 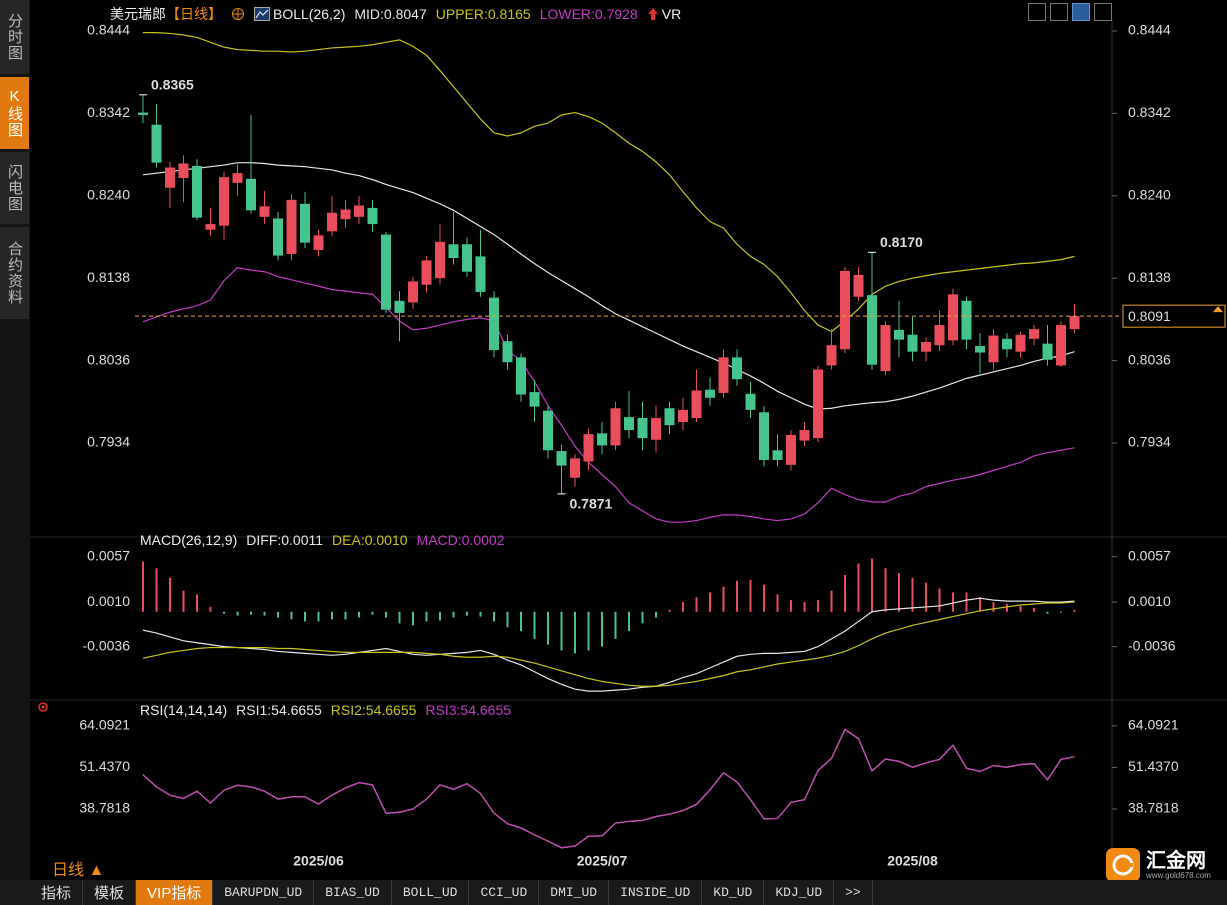 I want to click on switch-icon, so click(x=653, y=14).